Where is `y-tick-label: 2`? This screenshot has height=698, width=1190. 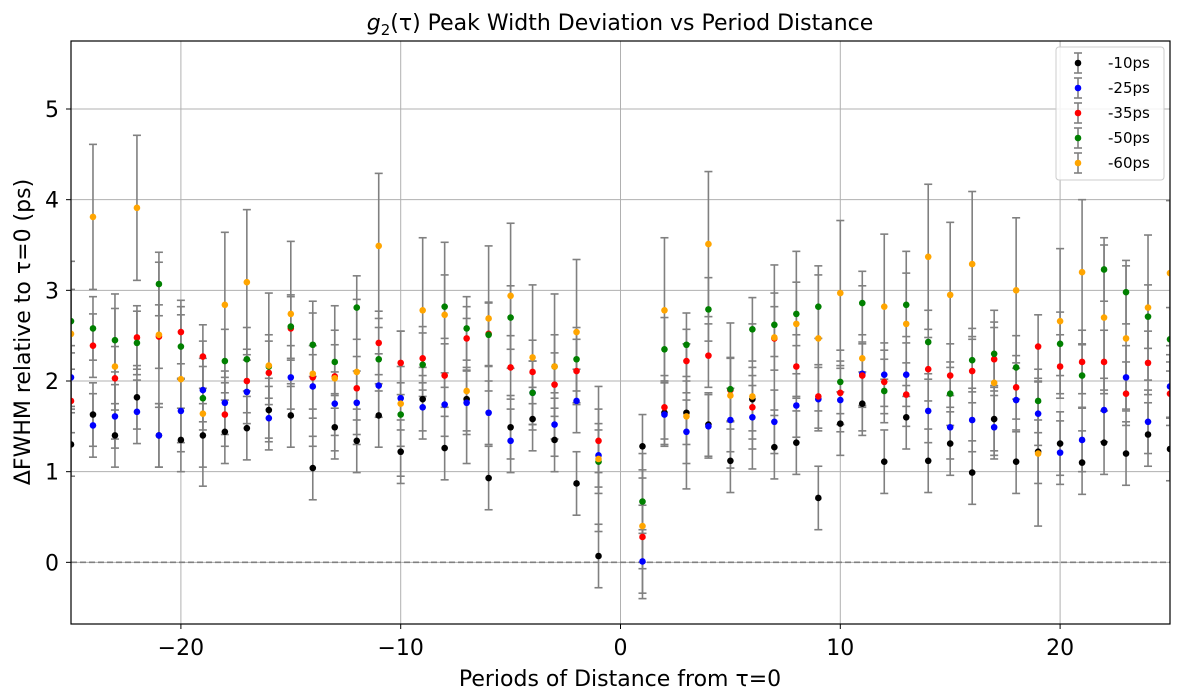 y-tick-label: 2 is located at coordinates (52, 382).